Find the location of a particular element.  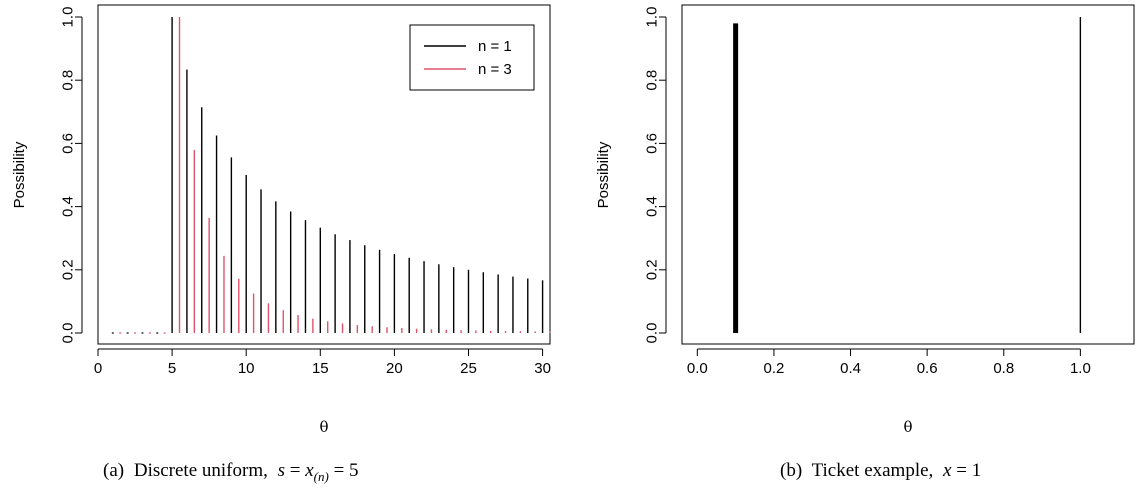

x-tick-label: 0.4 is located at coordinates (850, 368).